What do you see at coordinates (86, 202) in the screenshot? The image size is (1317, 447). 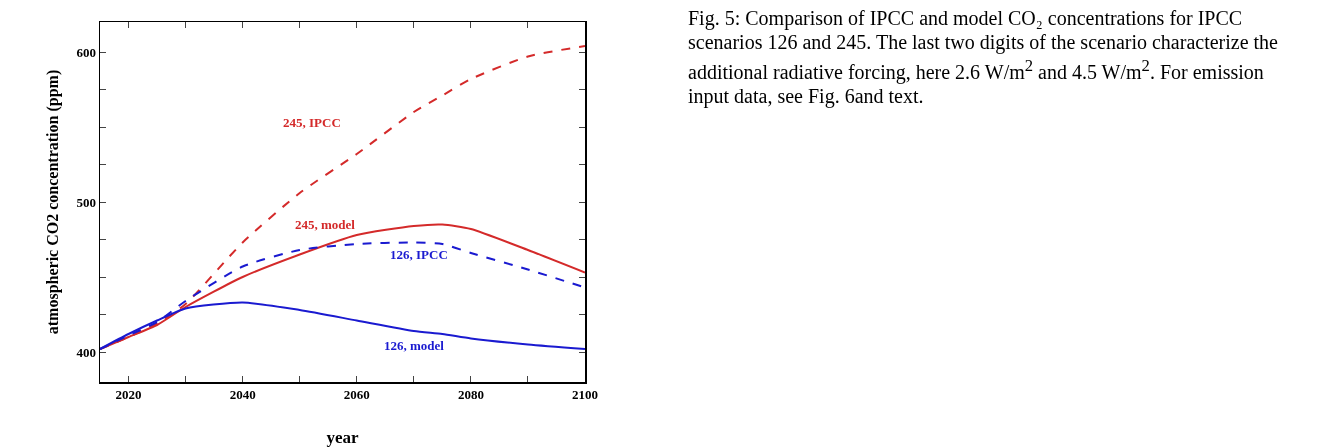 I see `y-tick-label: 500` at bounding box center [86, 202].